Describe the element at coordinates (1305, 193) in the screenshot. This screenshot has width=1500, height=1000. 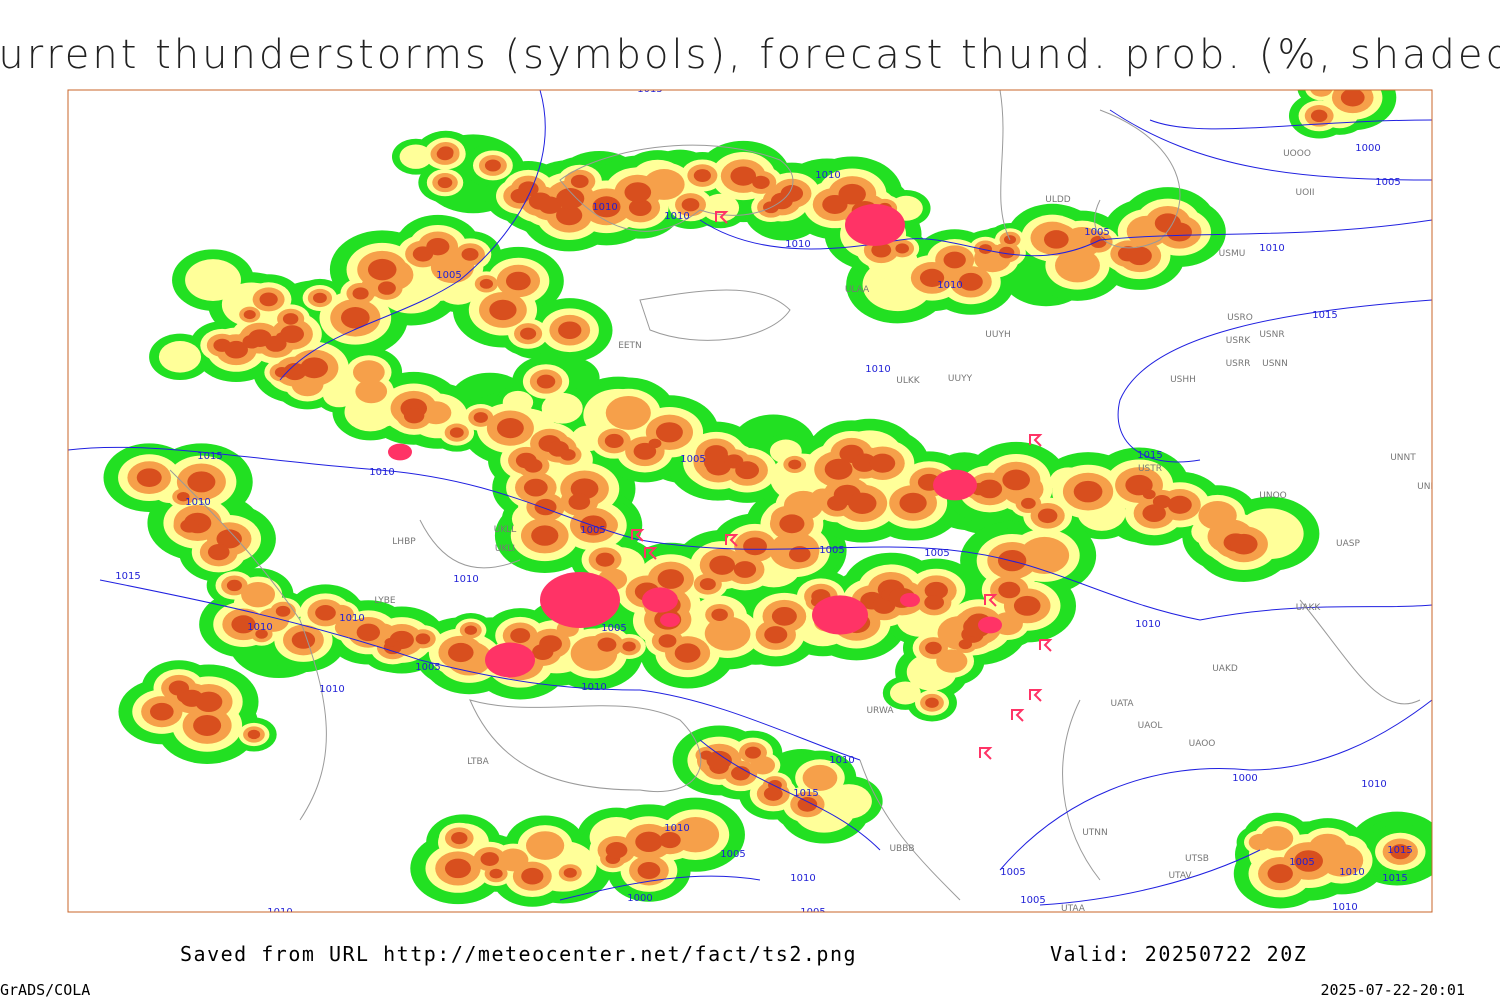
I see `station-label: UOII` at that location.